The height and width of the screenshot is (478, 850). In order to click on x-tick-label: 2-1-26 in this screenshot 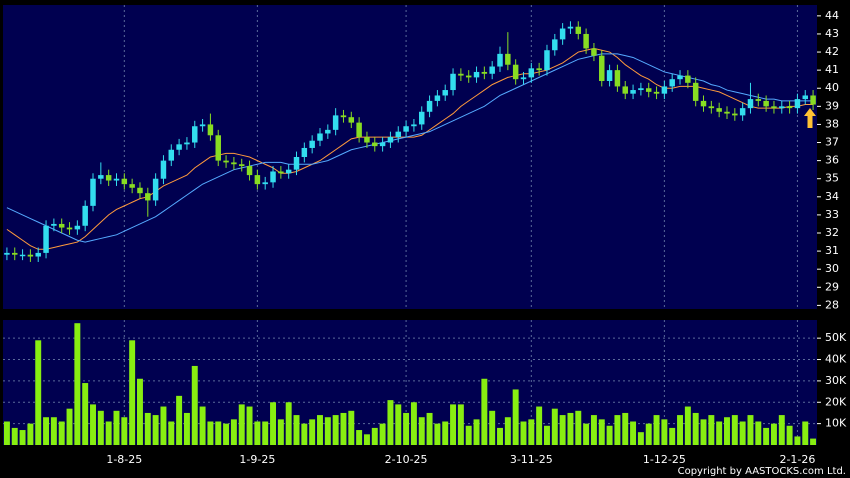, I will do `click(797, 459)`.